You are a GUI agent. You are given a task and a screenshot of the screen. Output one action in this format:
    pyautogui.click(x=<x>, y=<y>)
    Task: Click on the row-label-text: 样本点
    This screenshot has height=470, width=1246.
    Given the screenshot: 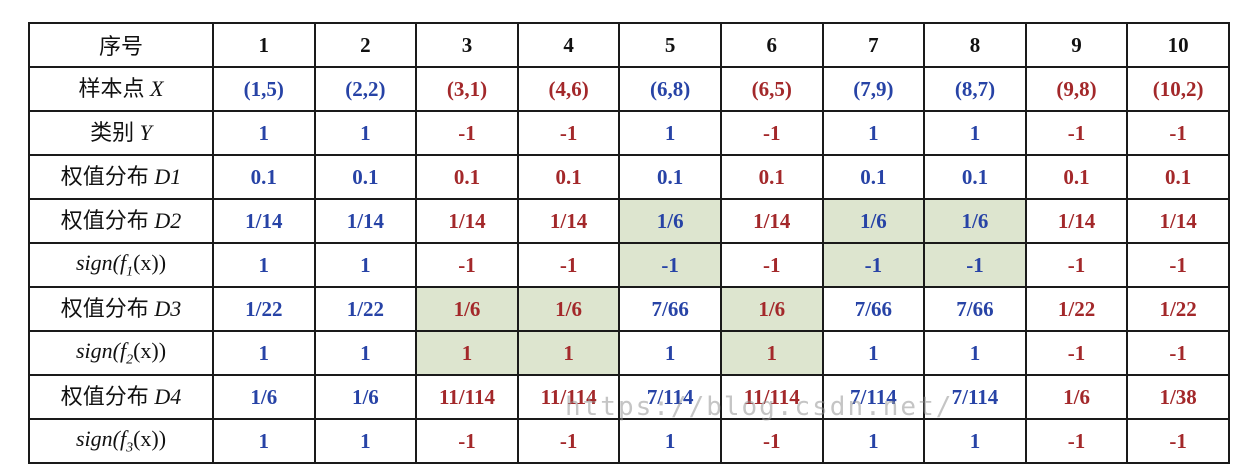 What is the action you would take?
    pyautogui.click(x=114, y=89)
    